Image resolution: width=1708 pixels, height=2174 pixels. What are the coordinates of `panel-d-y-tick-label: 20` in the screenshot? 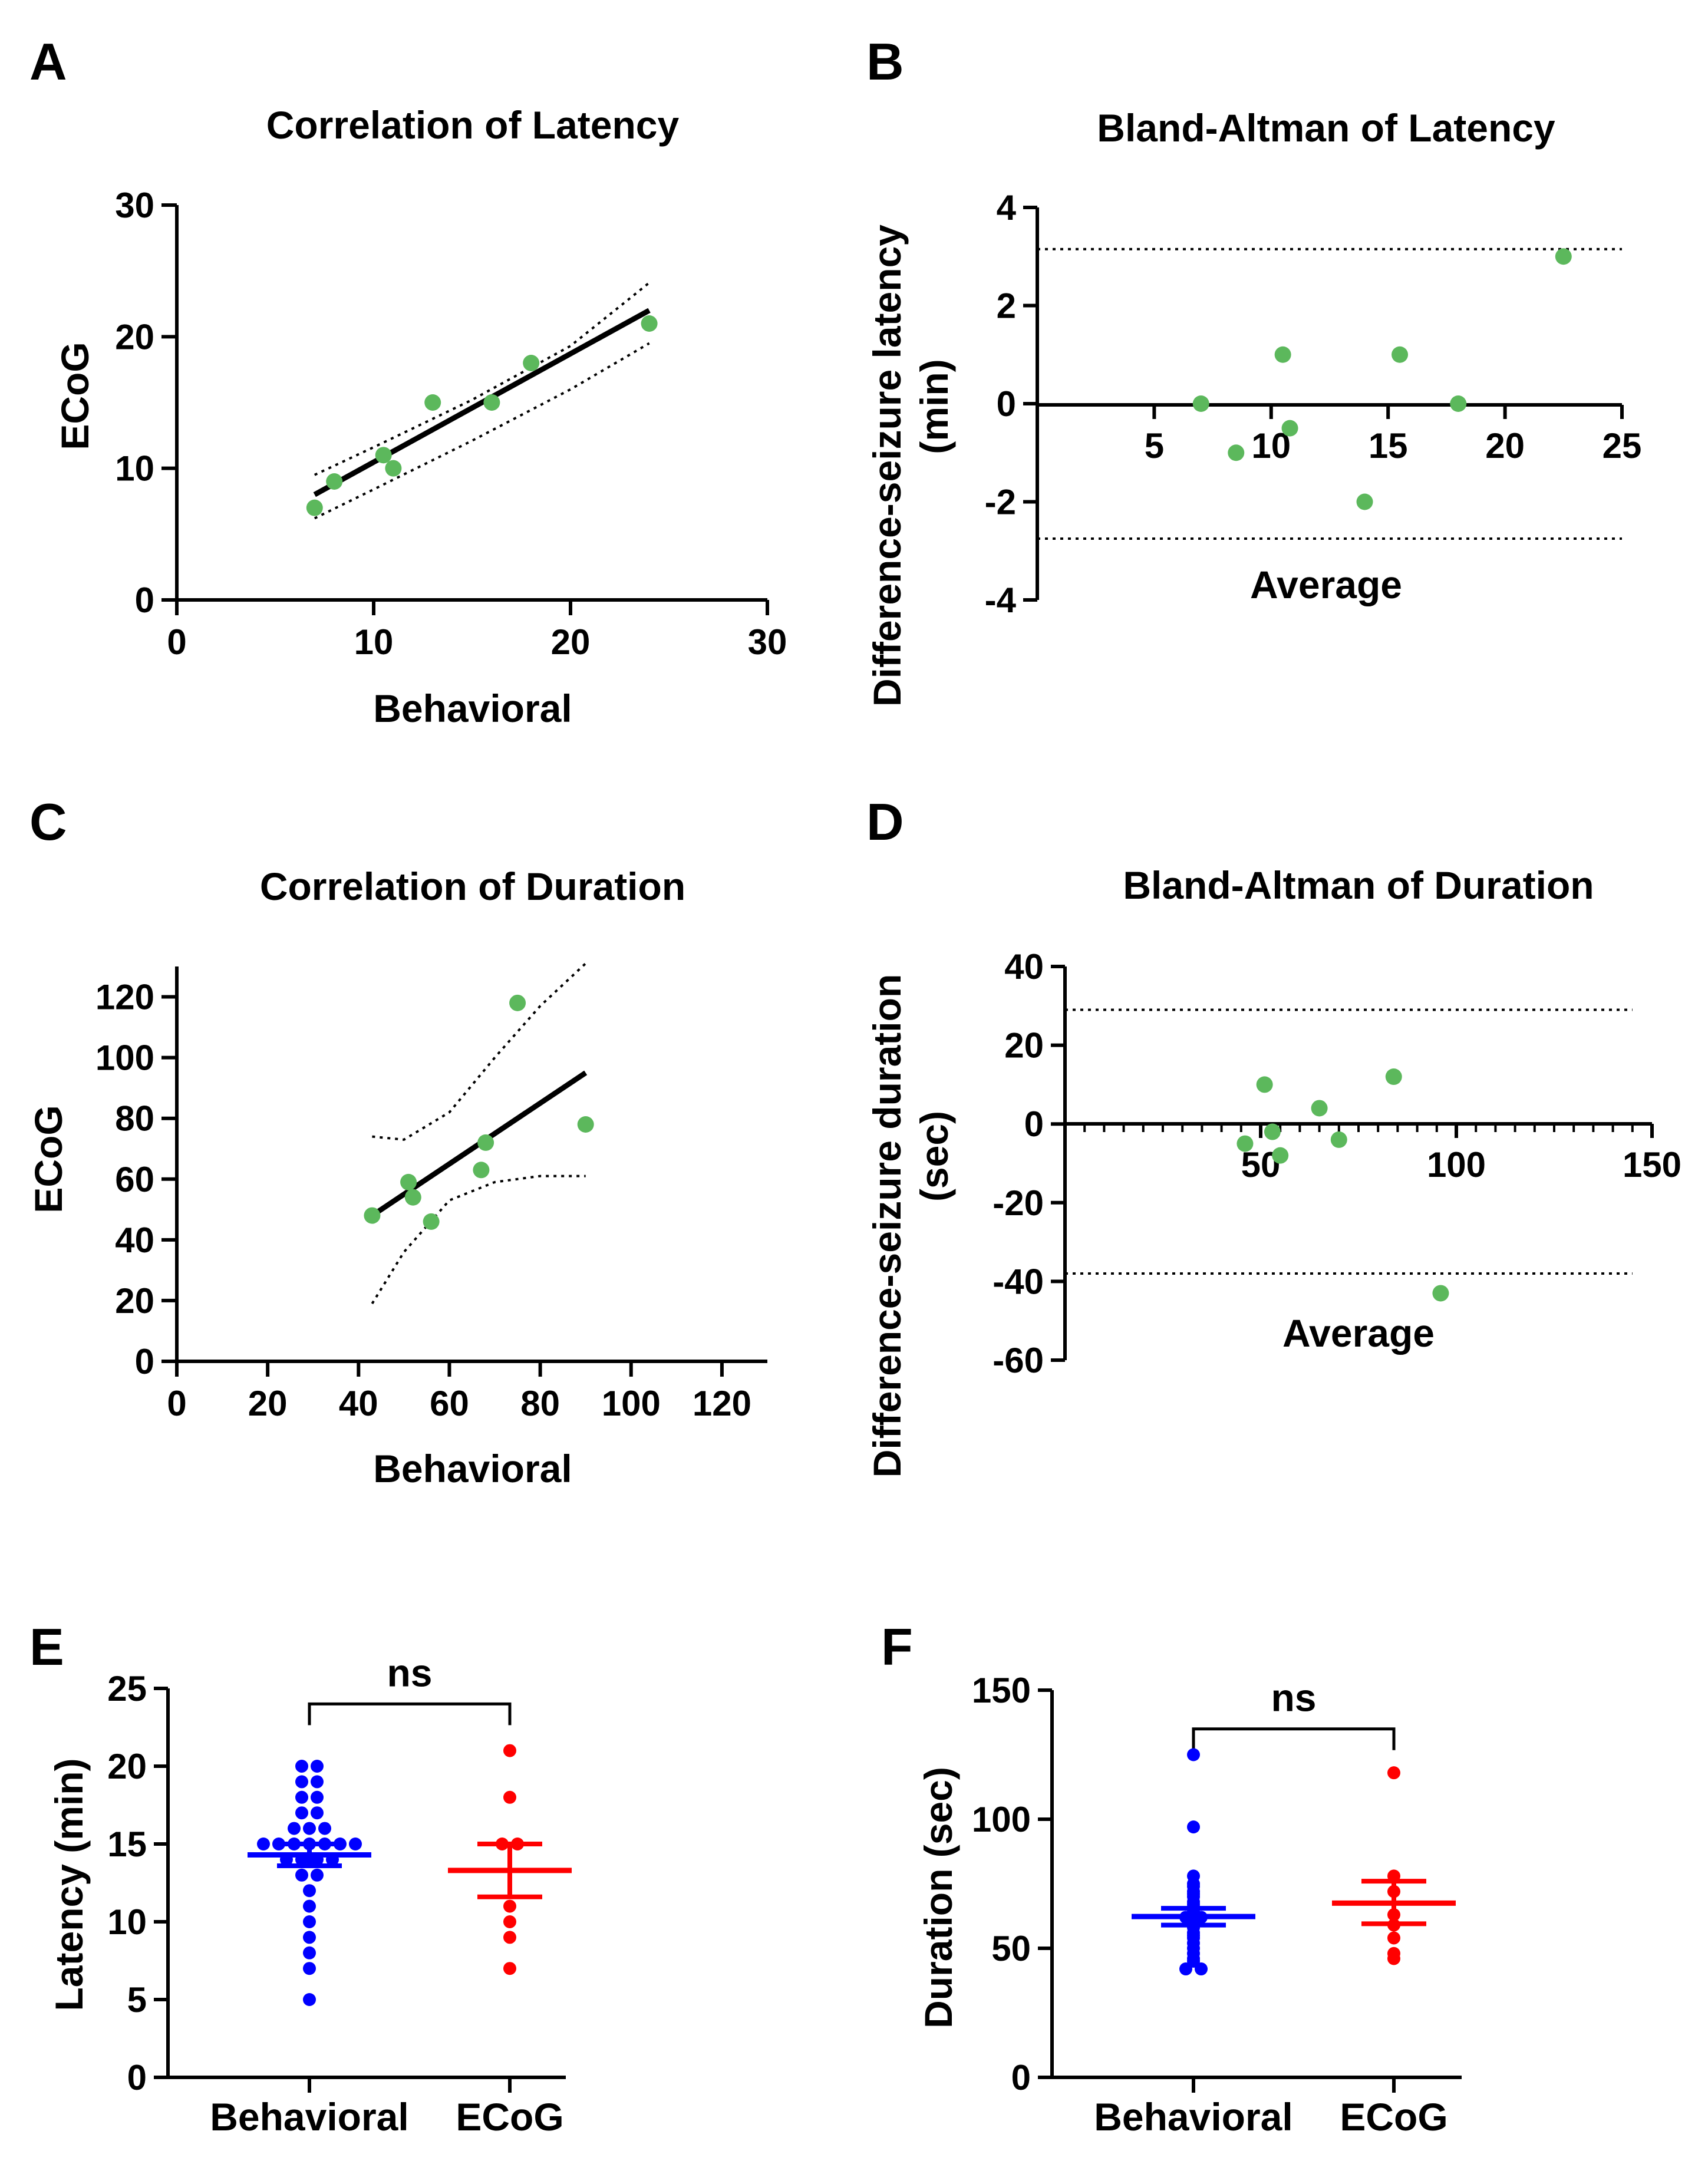 It's located at (1024, 1045).